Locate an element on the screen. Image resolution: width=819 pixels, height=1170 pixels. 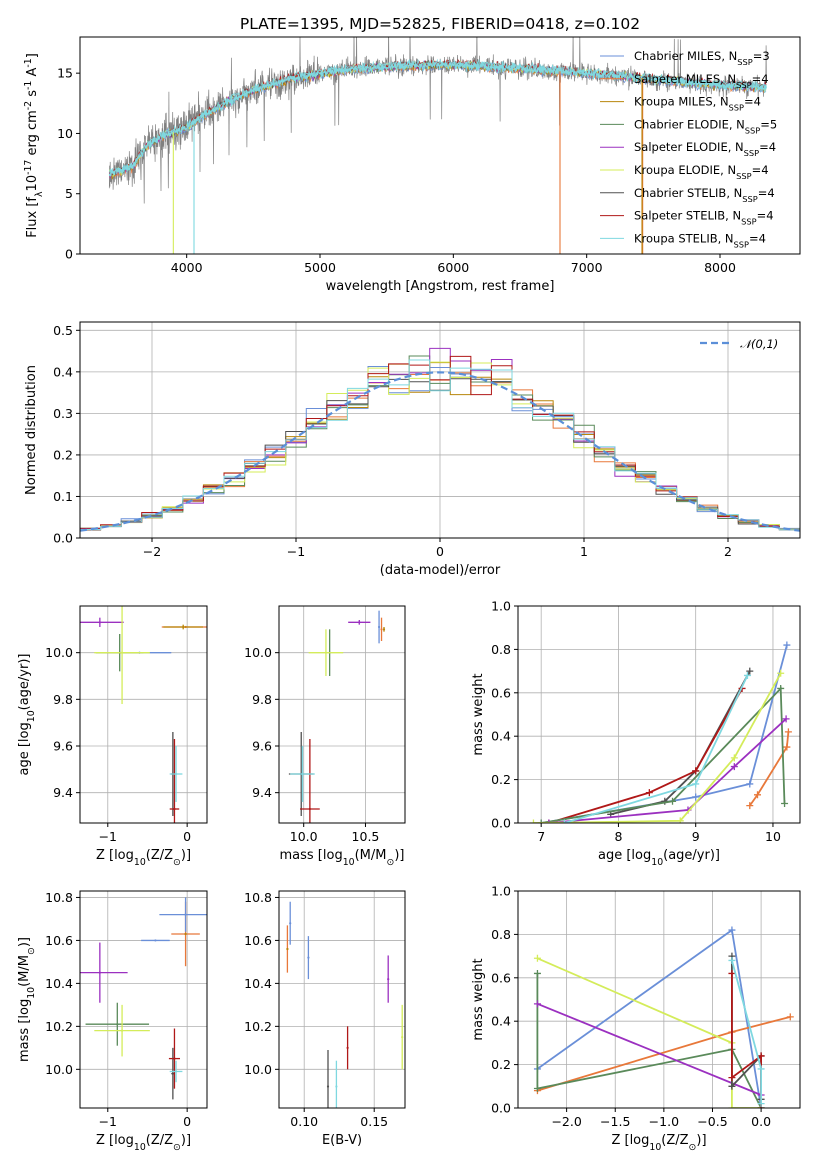
y-tick-label: 0.3 is located at coordinates (63, 413).